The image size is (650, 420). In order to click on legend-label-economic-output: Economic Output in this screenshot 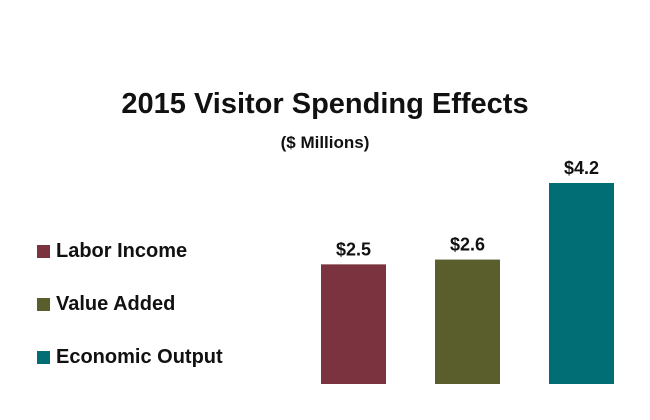, I will do `click(139, 356)`.